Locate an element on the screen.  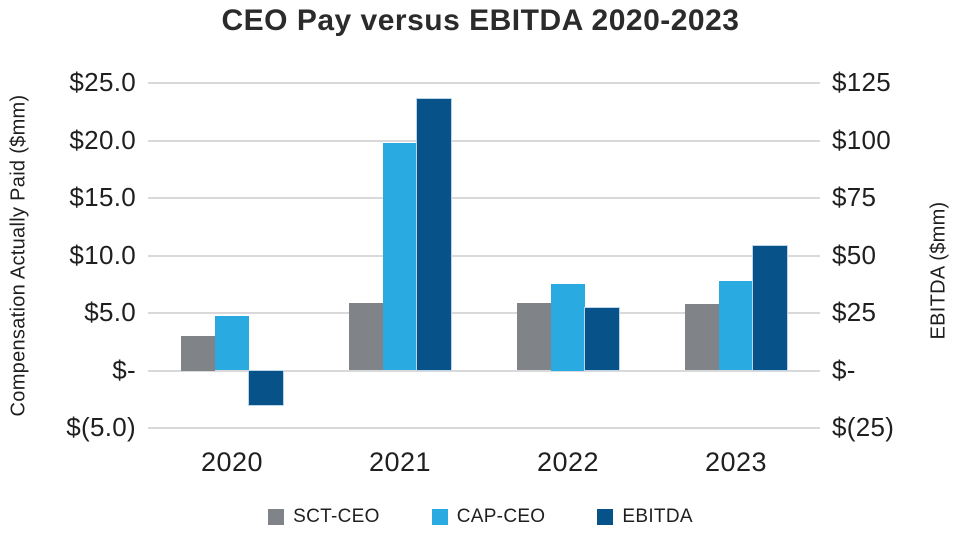
left-axis-tick: $(5.0) is located at coordinates (101, 426).